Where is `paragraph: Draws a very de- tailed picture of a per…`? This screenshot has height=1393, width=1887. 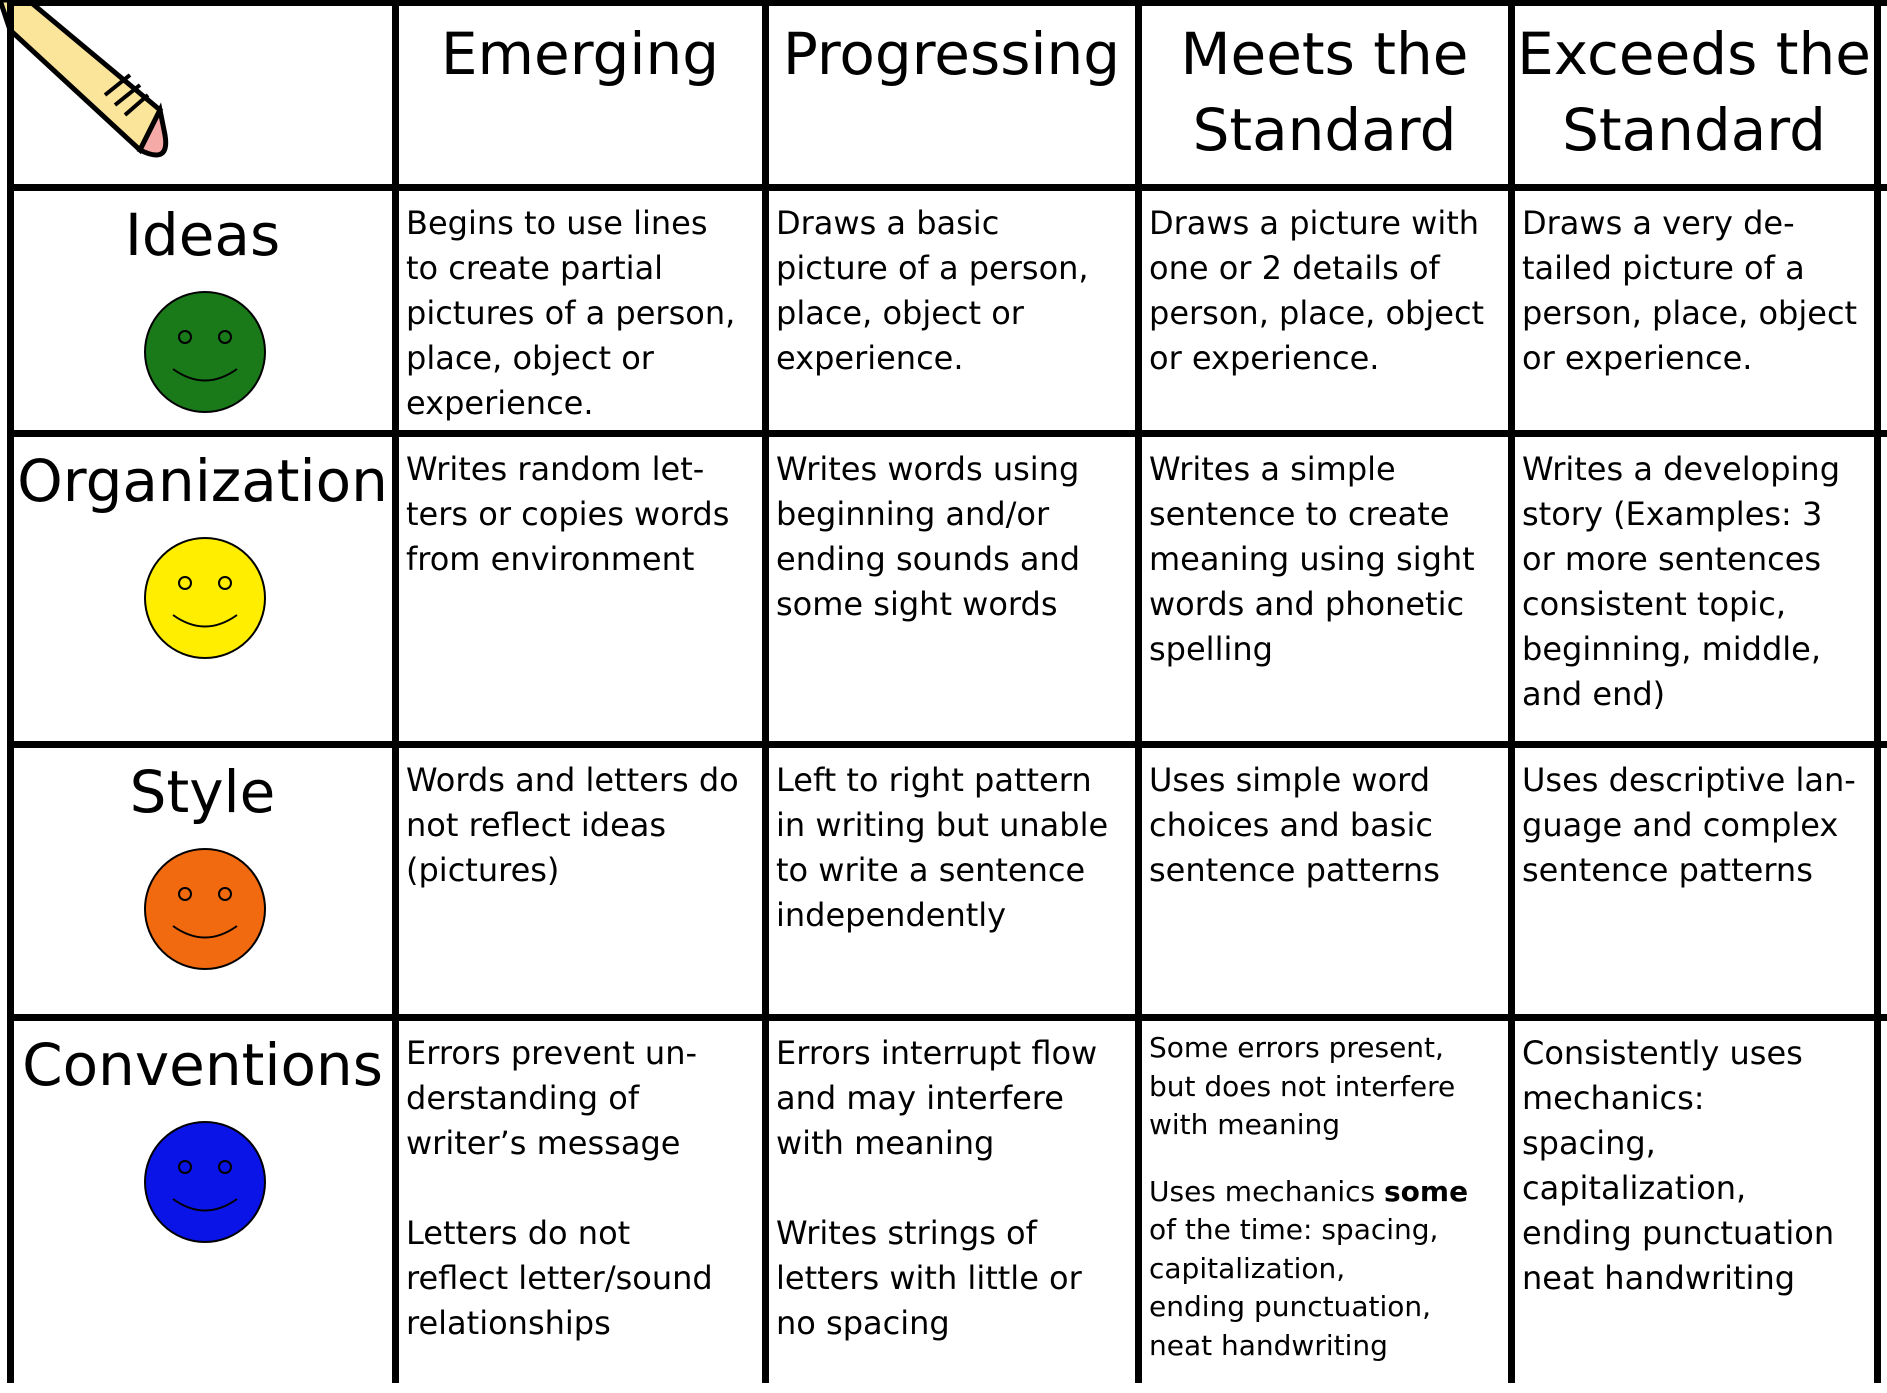 paragraph: Draws a very de- tailed picture of a per… is located at coordinates (1690, 290).